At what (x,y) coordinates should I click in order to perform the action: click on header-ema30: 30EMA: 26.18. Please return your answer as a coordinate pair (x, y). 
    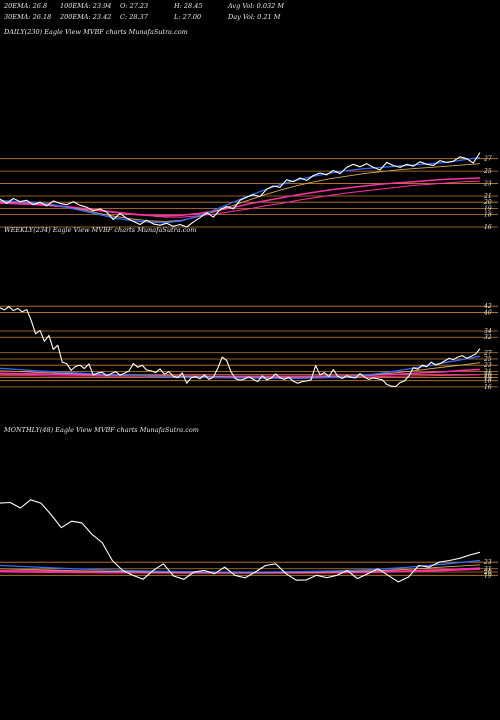
    Looking at the image, I should click on (27, 17).